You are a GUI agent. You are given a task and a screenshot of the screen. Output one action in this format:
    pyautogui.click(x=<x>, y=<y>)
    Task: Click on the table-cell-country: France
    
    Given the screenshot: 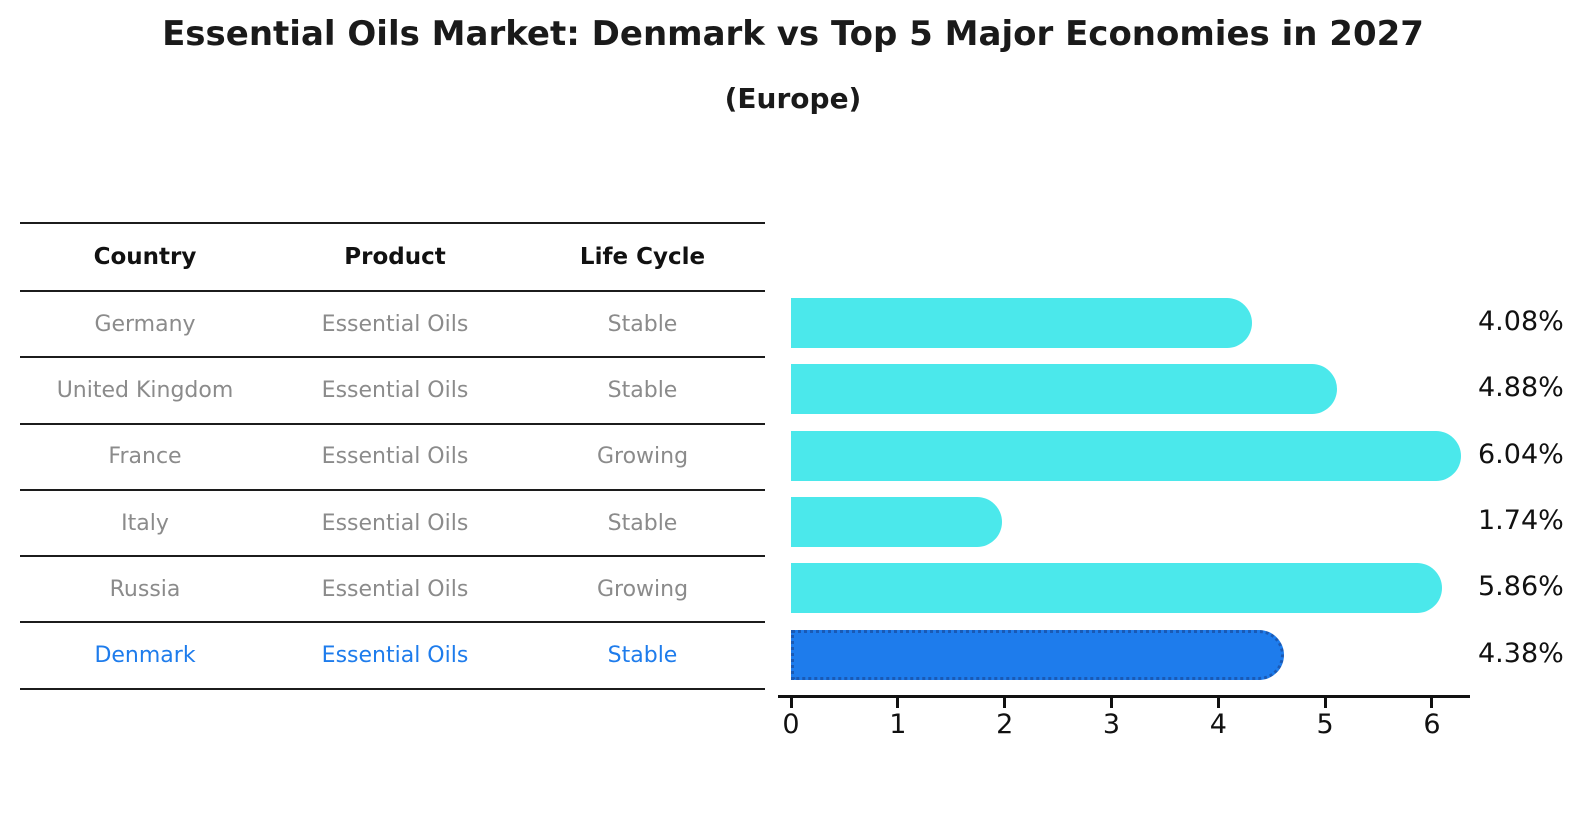 What is the action you would take?
    pyautogui.click(x=145, y=457)
    